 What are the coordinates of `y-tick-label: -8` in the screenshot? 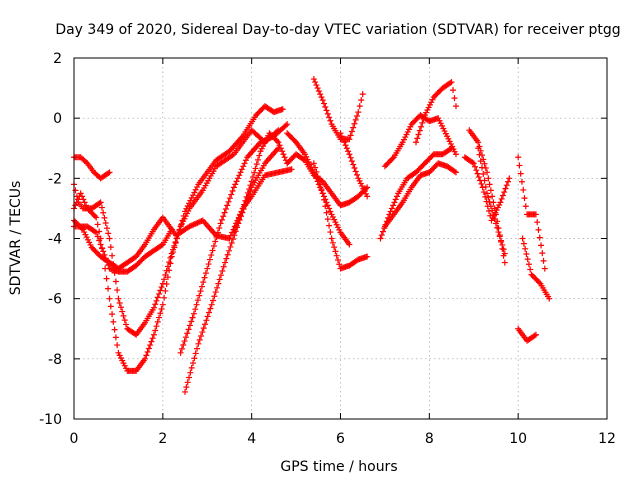 It's located at (55, 360).